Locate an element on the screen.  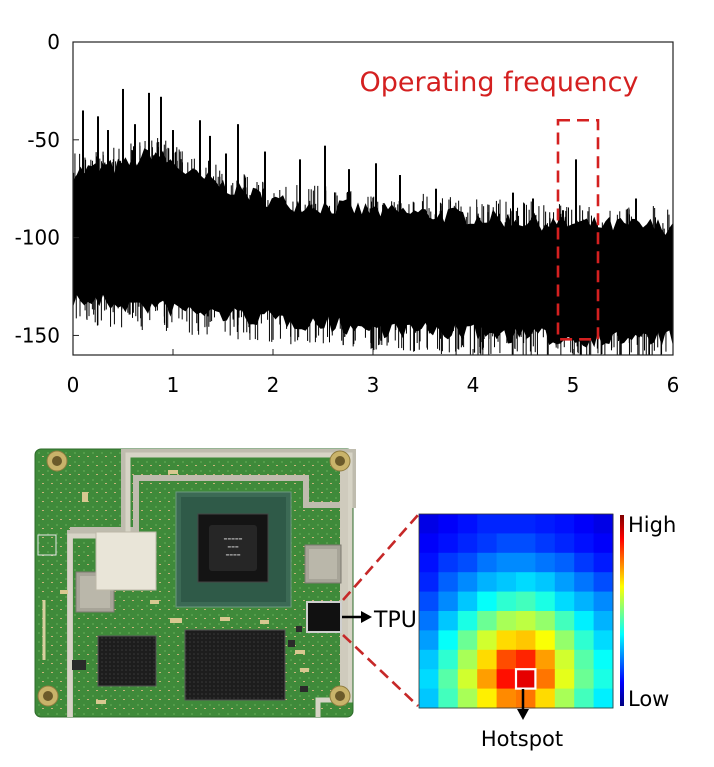
hotspot-callout: Hotspot is located at coordinates (522, 720).